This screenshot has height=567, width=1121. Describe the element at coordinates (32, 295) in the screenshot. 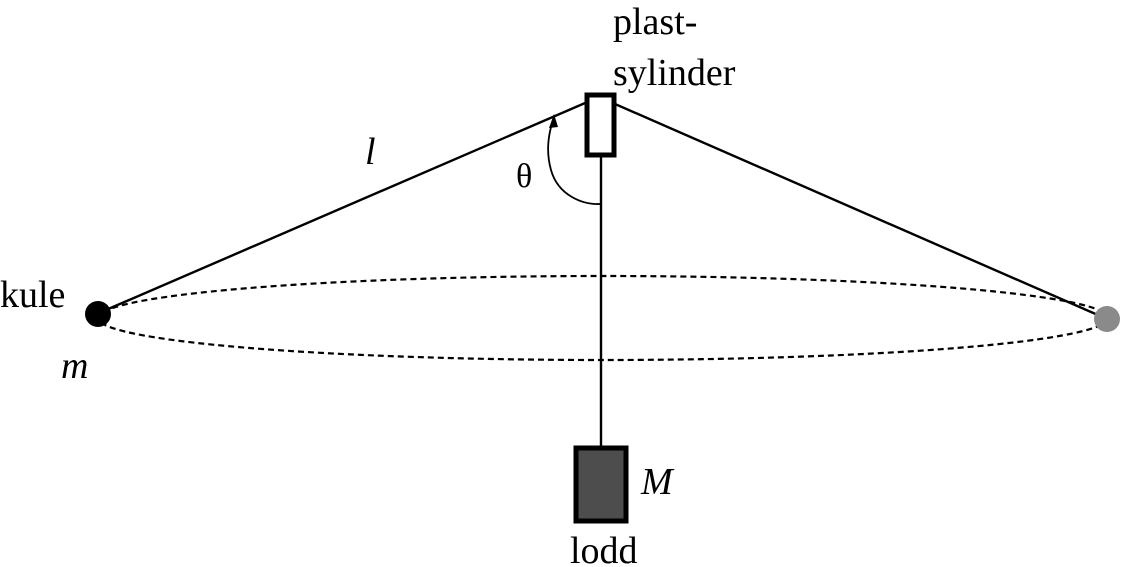

I see `ball-label: kule` at that location.